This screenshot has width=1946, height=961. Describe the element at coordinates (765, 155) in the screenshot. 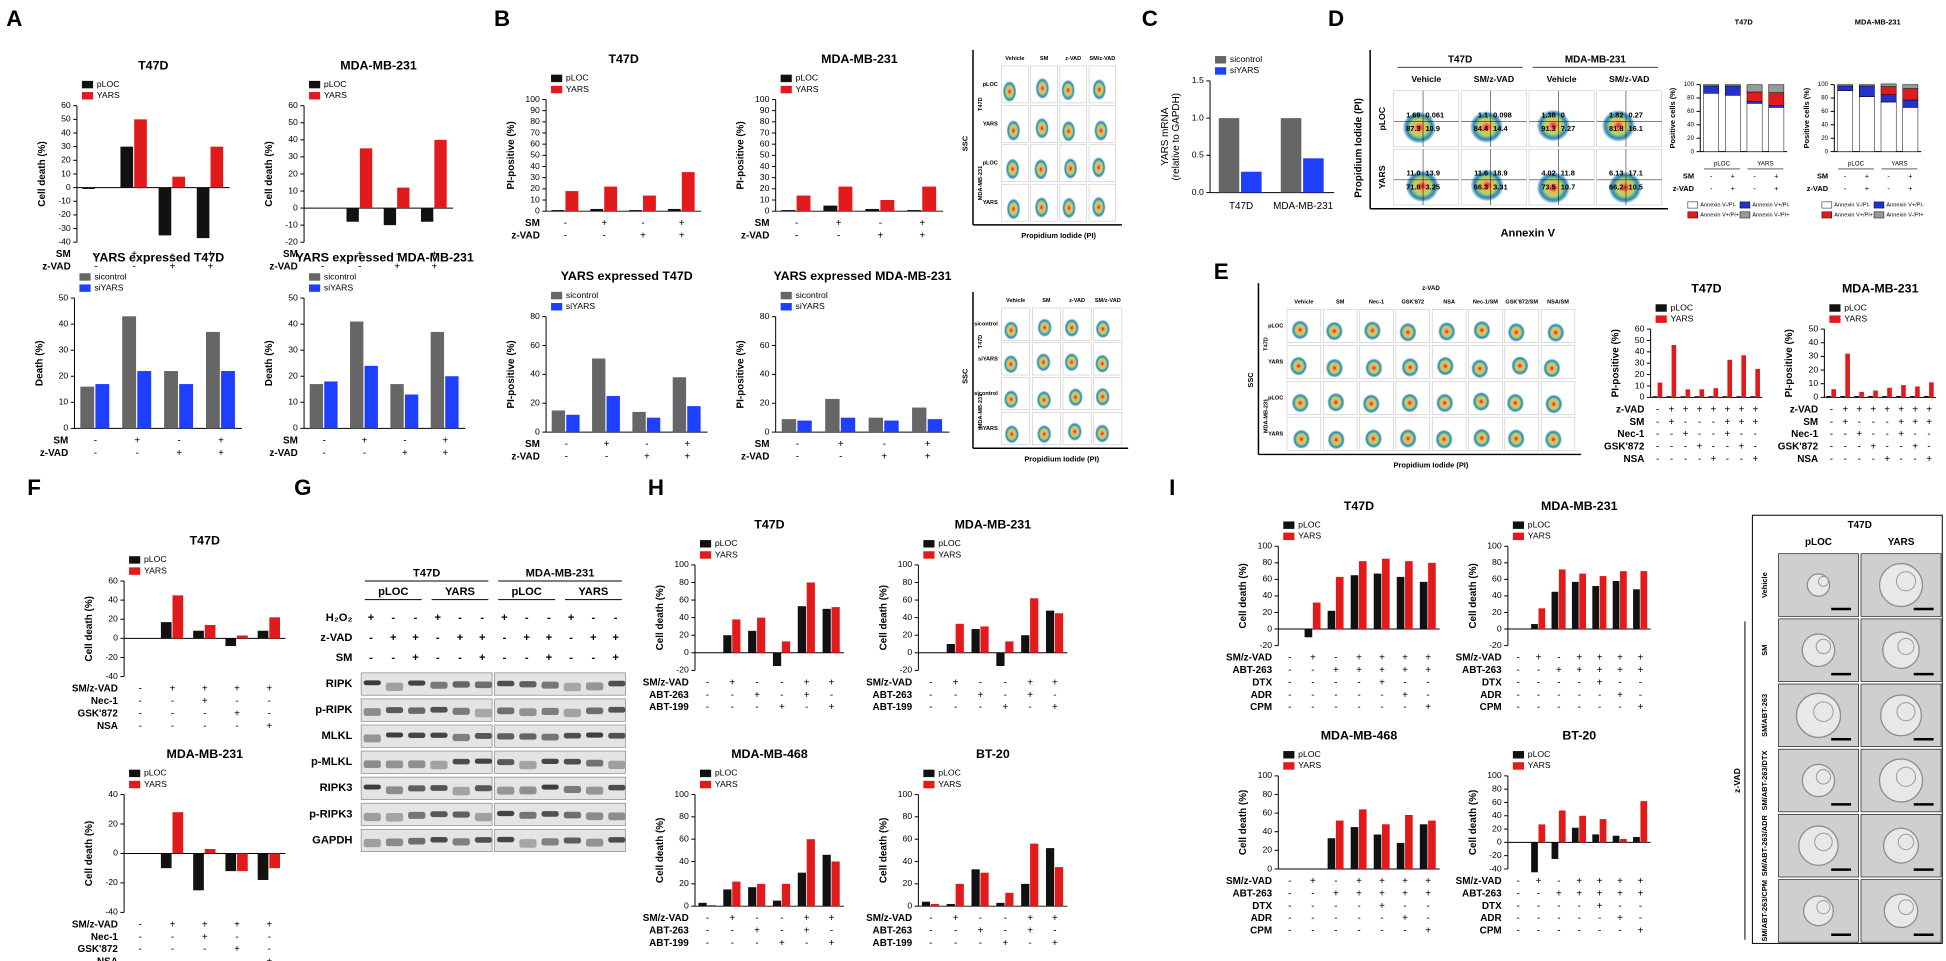

I see `y-tick-label: 50` at that location.